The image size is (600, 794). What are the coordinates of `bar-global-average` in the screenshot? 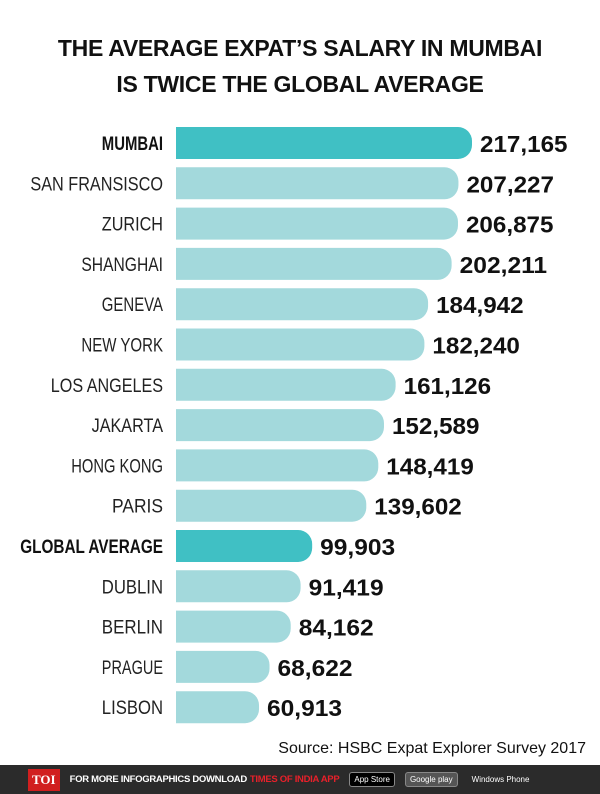 It's located at (244, 546).